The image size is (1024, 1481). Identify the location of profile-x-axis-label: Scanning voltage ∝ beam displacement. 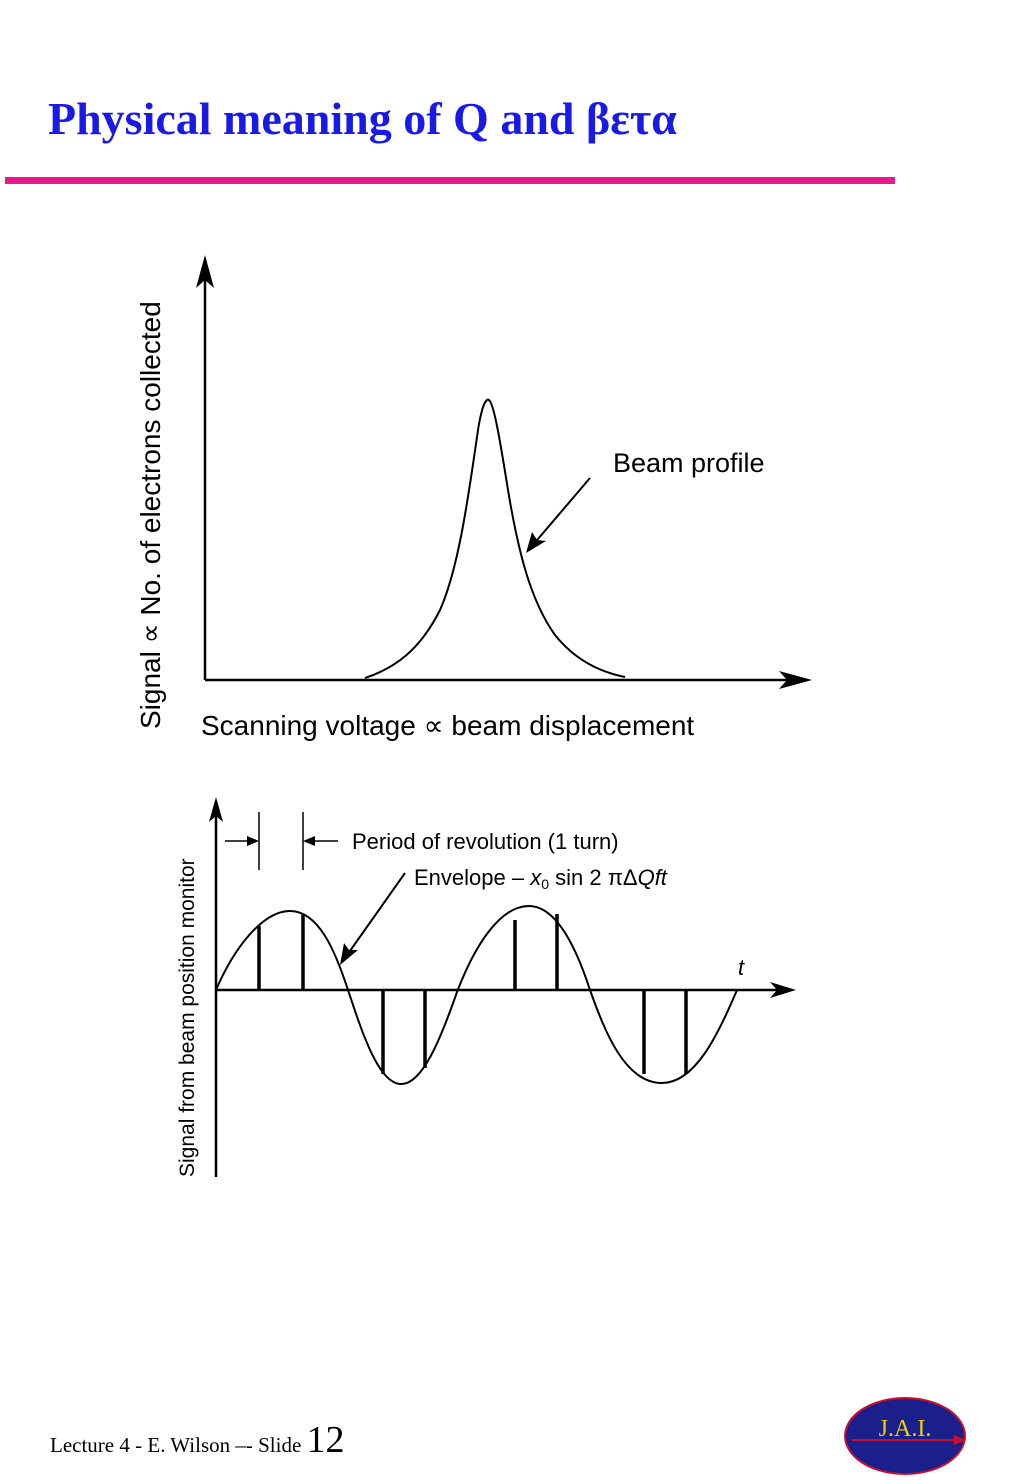
(447, 725).